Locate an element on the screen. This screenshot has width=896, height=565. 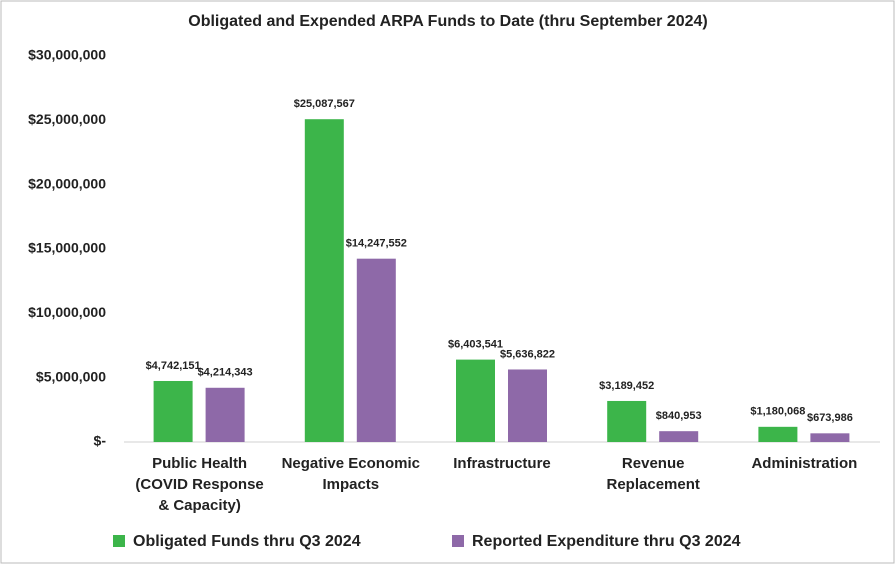
value-label: $5,636,822 is located at coordinates (527, 354).